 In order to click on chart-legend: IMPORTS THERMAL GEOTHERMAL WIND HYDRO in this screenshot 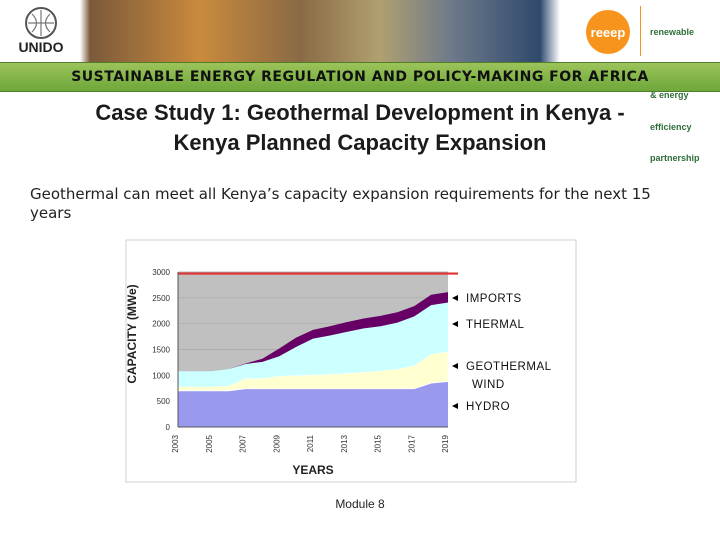, I will do `click(502, 353)`.